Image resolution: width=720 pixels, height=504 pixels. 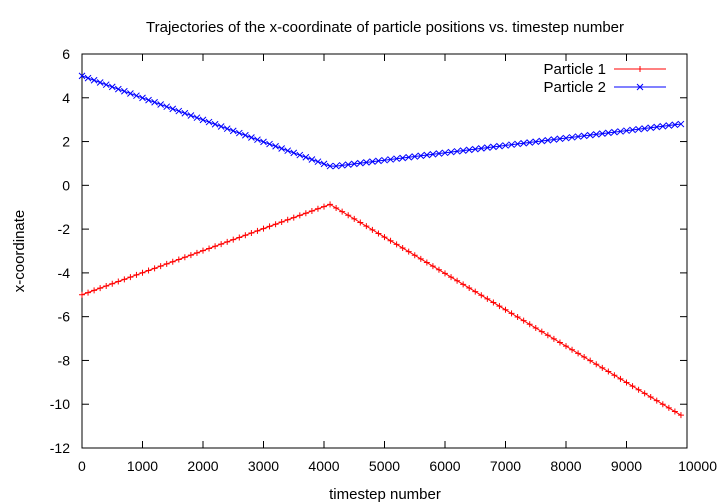 I want to click on x-tick-label: 3000, so click(x=263, y=466).